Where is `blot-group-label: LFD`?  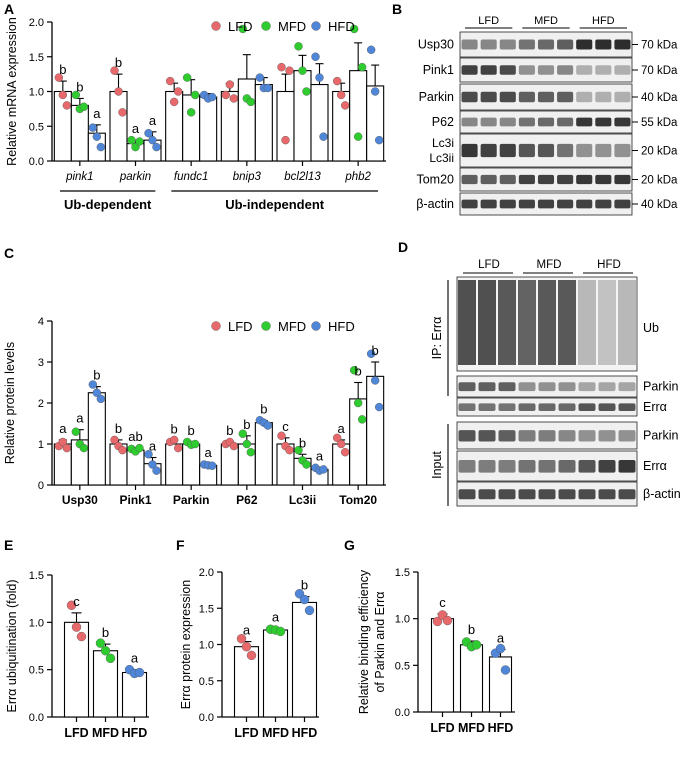 blot-group-label: LFD is located at coordinates (488, 21).